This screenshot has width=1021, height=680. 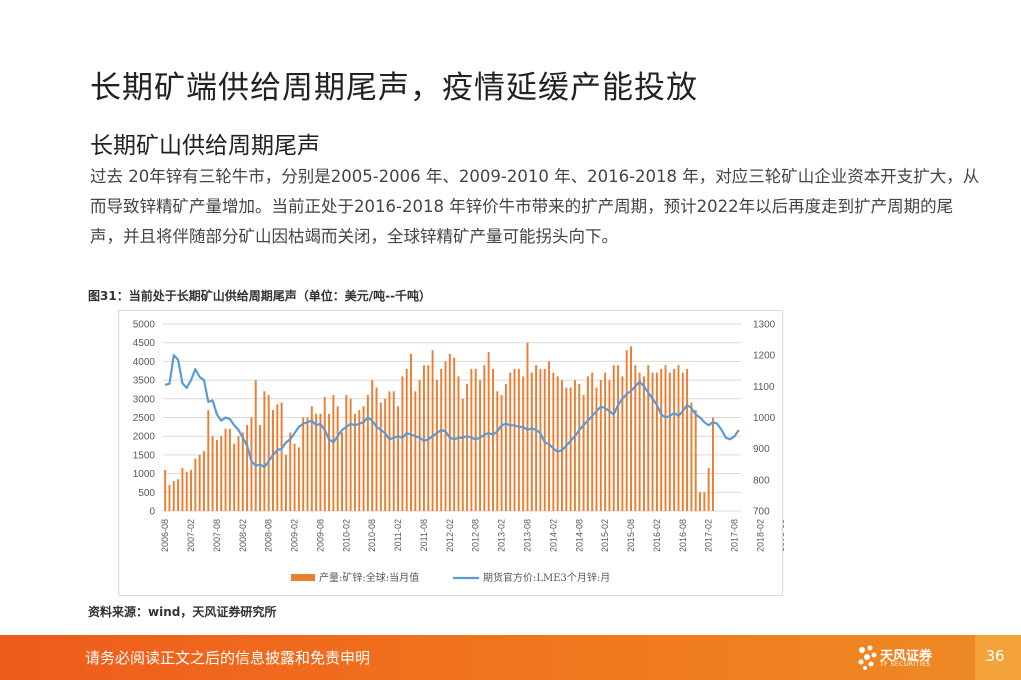 What do you see at coordinates (502, 535) in the screenshot?
I see `x-tick-label: 2013-02` at bounding box center [502, 535].